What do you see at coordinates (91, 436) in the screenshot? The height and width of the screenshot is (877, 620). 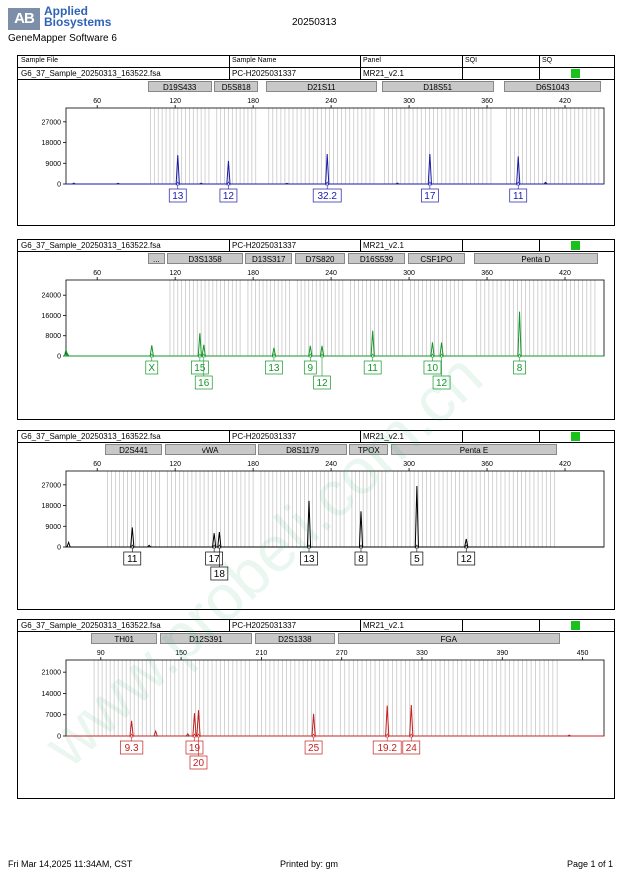 I see `panel-sample-file: G6_37_Sample_20250313_163522.fsa` at bounding box center [91, 436].